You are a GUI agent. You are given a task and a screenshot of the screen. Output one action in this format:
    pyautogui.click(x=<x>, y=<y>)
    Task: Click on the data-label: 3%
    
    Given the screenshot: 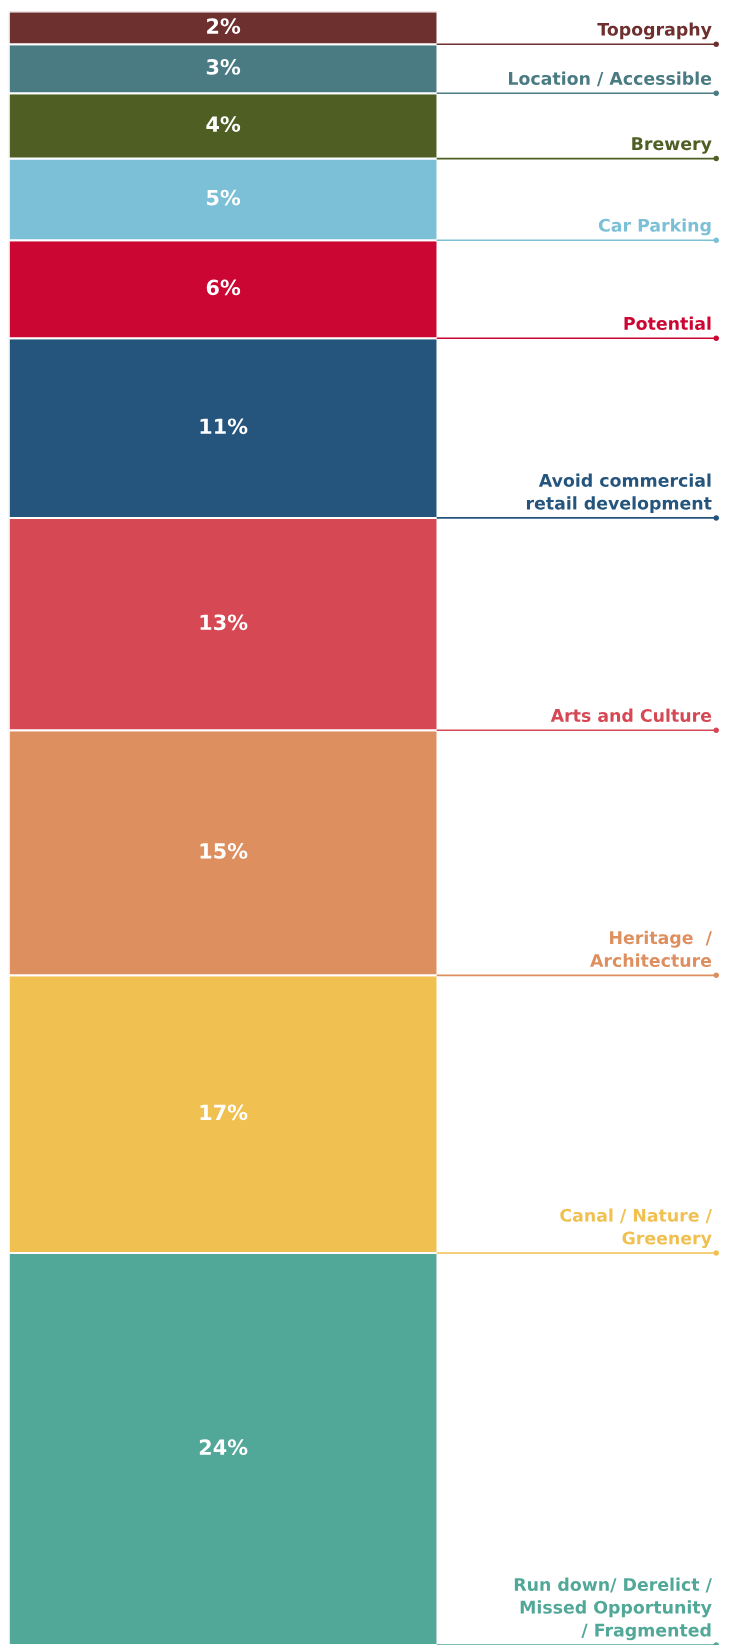 What is the action you would take?
    pyautogui.click(x=223, y=67)
    